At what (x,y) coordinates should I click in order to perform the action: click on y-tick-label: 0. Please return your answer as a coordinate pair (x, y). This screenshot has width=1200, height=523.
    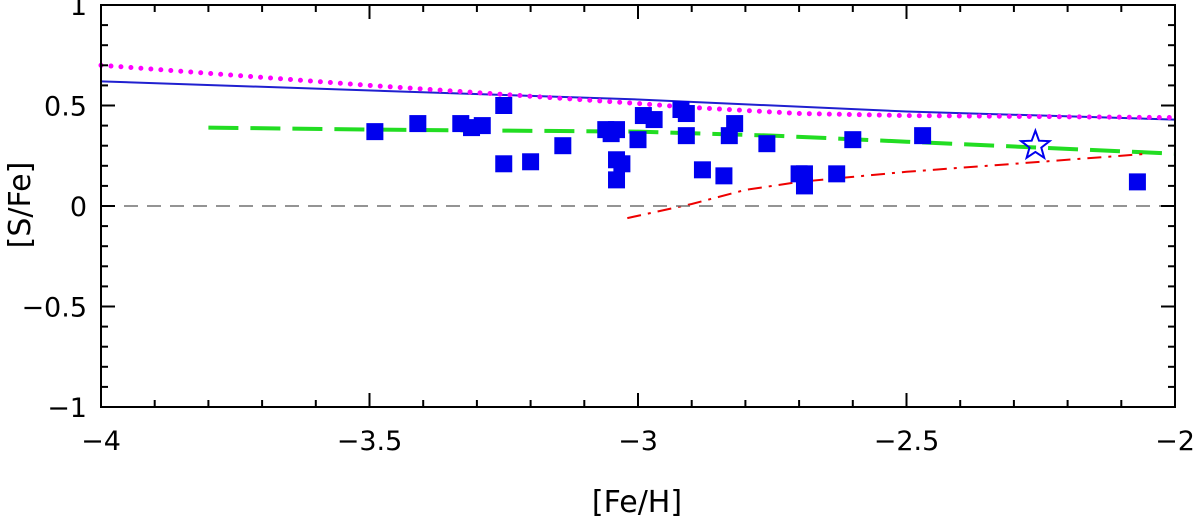
    Looking at the image, I should click on (78, 207).